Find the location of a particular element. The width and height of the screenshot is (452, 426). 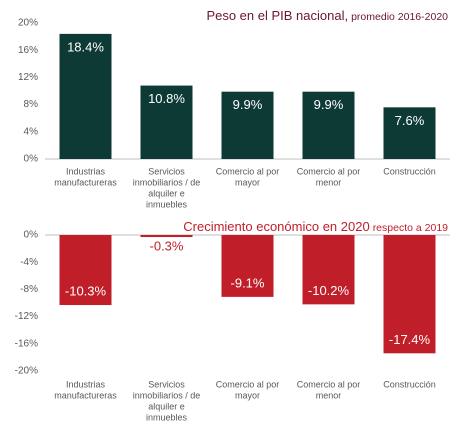

value-label: 10.8% is located at coordinates (166, 98).